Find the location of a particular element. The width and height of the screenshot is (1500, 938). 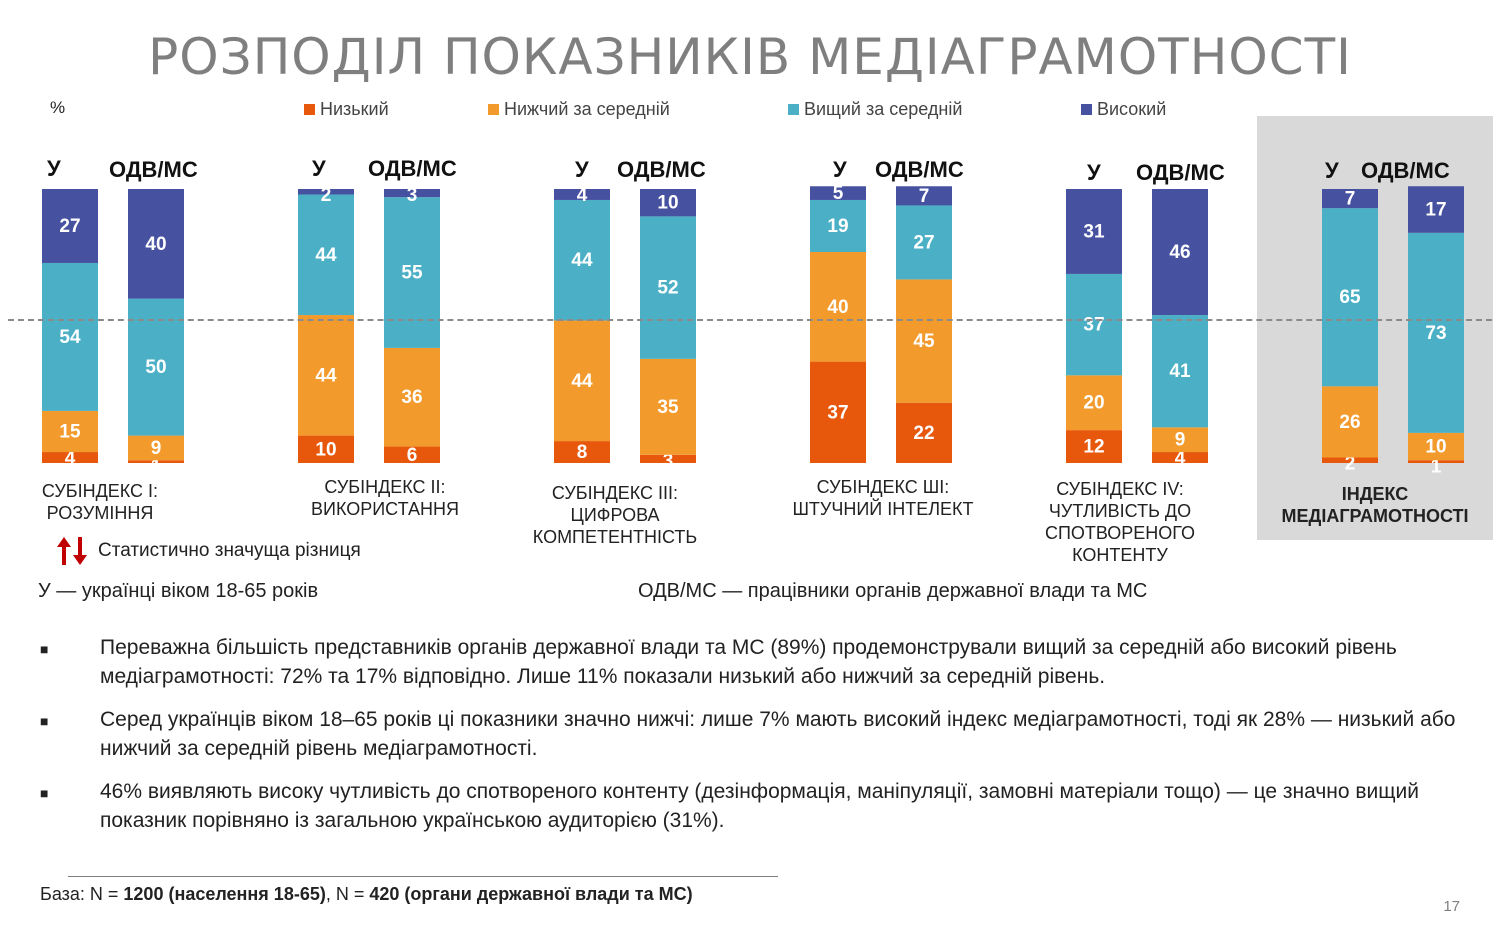

significance-note: Статистично значуща різниця is located at coordinates (208, 551).